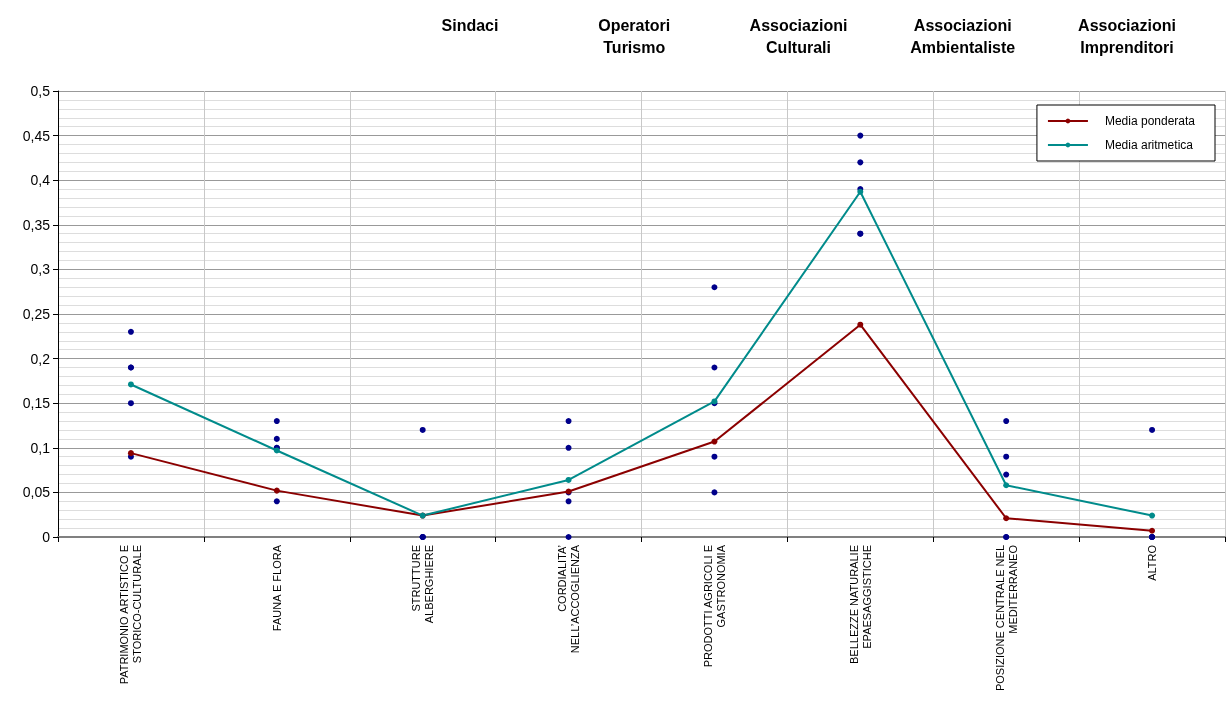 This screenshot has width=1227, height=727. What do you see at coordinates (1152, 562) in the screenshot?
I see `x-tick-label: ALTRO` at bounding box center [1152, 562].